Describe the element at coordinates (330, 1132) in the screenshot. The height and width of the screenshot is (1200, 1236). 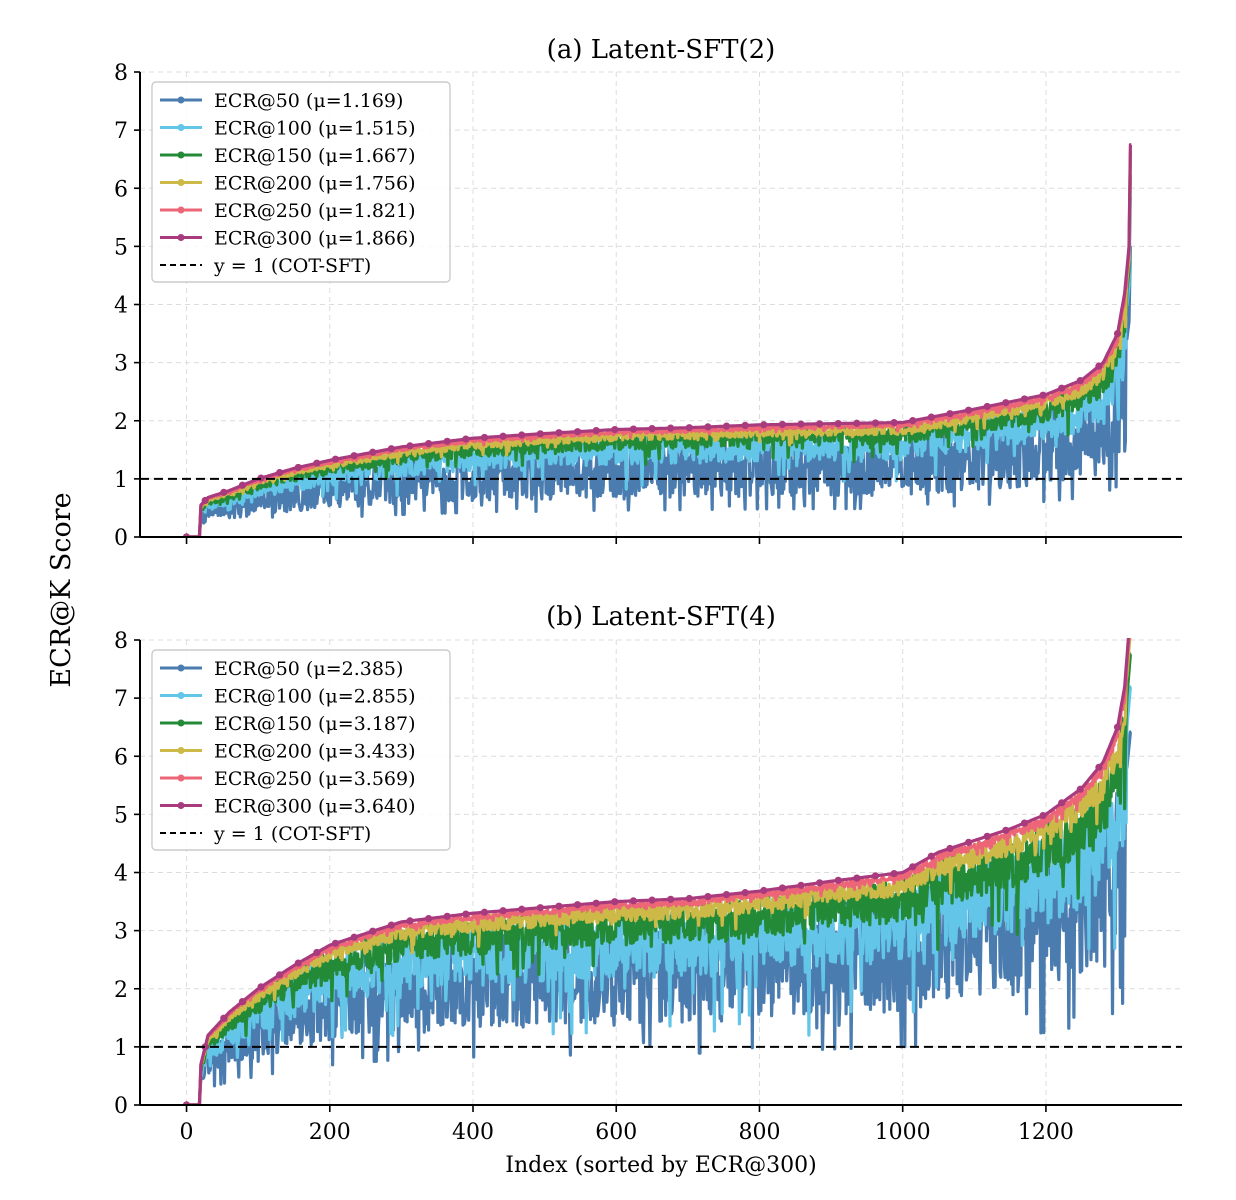
I see `x-tick-label: 200` at that location.